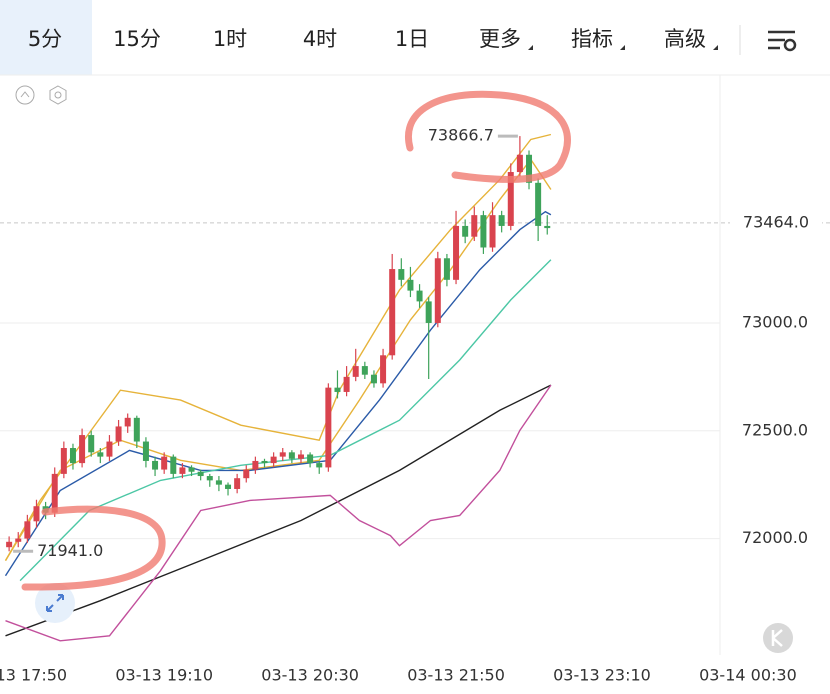 This screenshot has height=694, width=830. I want to click on x-tick-label: 03-13 21:50, so click(456, 675).